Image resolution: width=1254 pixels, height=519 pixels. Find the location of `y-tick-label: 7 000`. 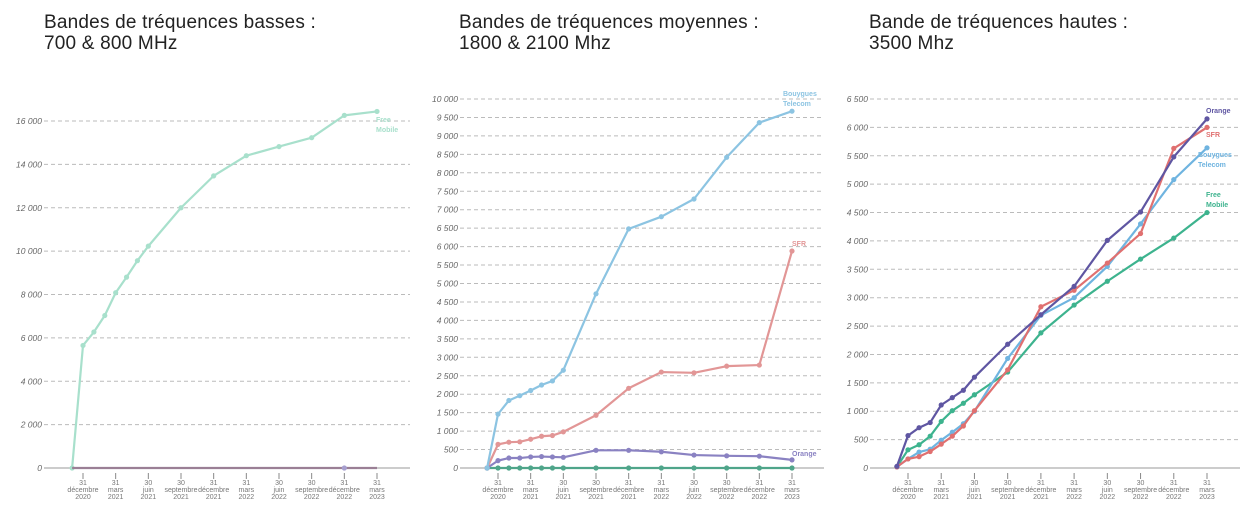

y-tick-label: 7 000 is located at coordinates (448, 210).